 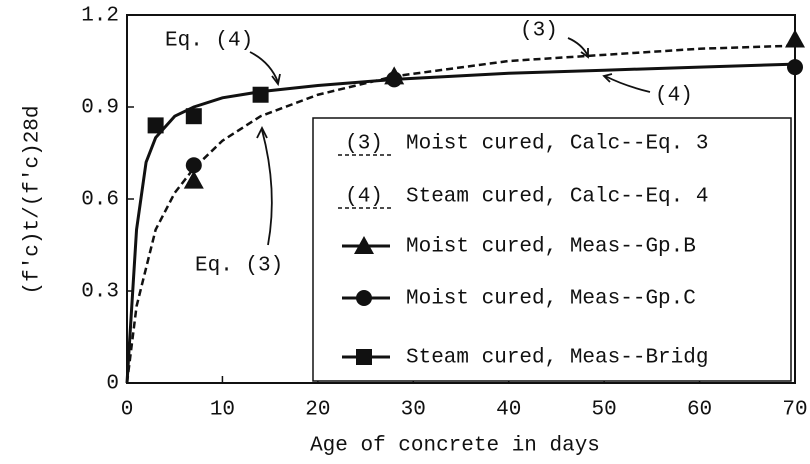 What do you see at coordinates (557, 144) in the screenshot?
I see `legend-label: Moist cured, Calc--Eq. 3` at bounding box center [557, 144].